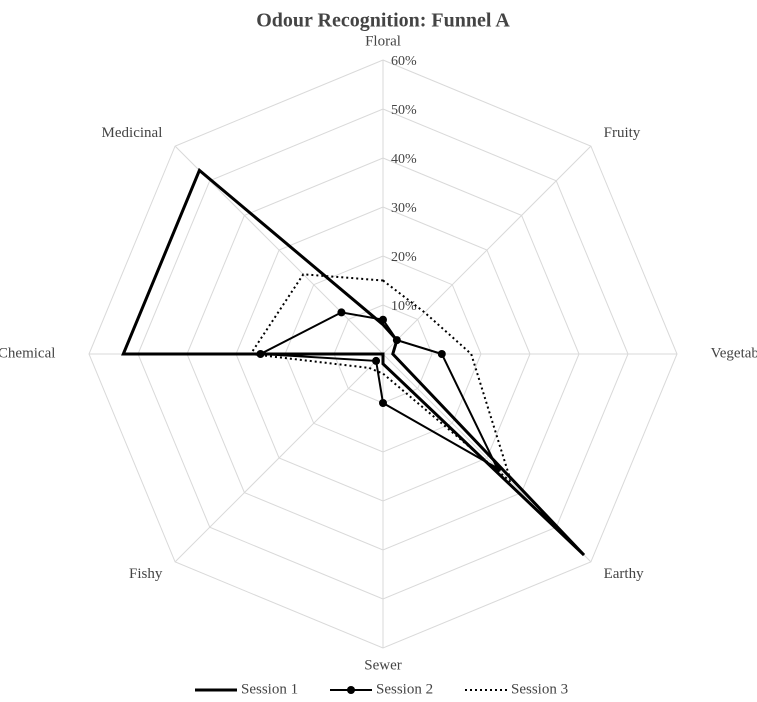  I want to click on category-label: Vegetable, so click(734, 353).